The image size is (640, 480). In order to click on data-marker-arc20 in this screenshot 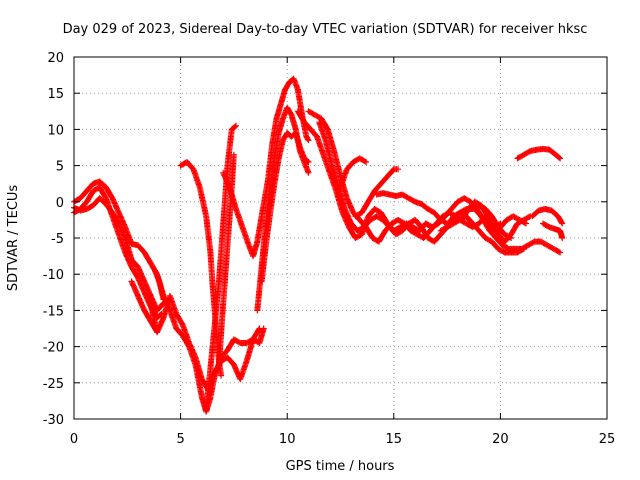, I will do `click(482, 232)`.